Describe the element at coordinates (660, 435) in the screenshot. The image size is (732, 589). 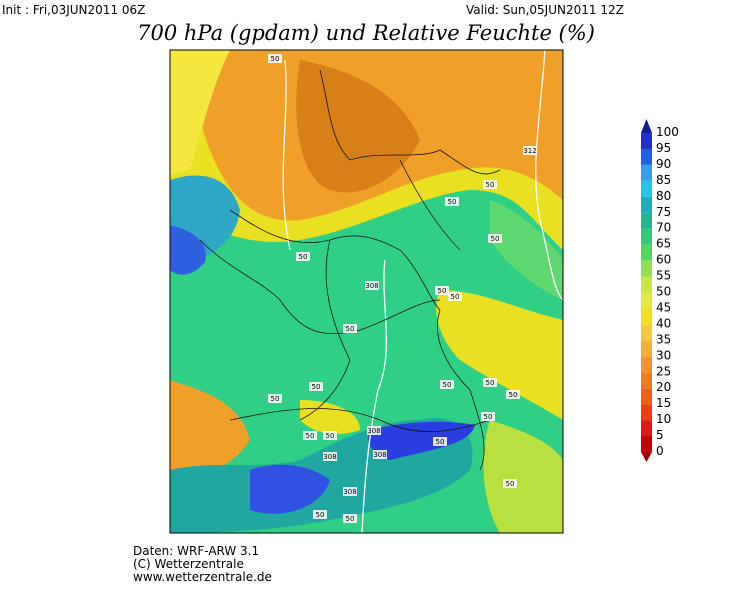
I see `colorbar-label: 5` at that location.